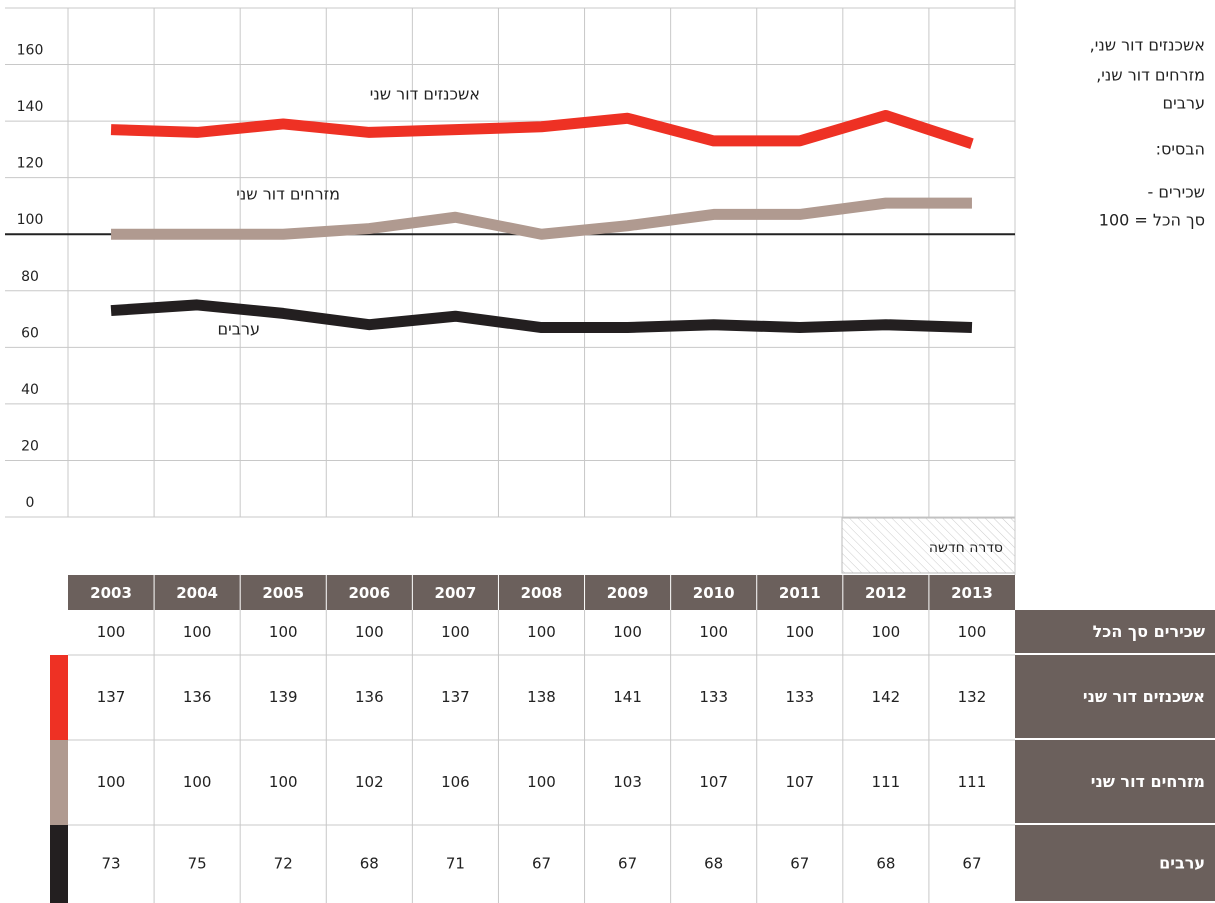 Image resolution: width=1215 pixels, height=903 pixels. I want to click on cell-value: 71, so click(455, 864).